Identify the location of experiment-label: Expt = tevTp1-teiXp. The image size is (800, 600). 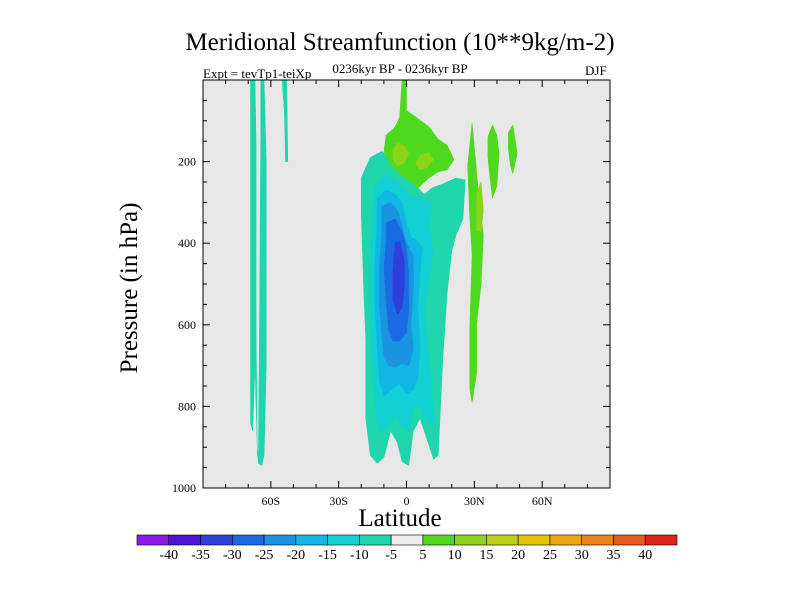
(257, 73).